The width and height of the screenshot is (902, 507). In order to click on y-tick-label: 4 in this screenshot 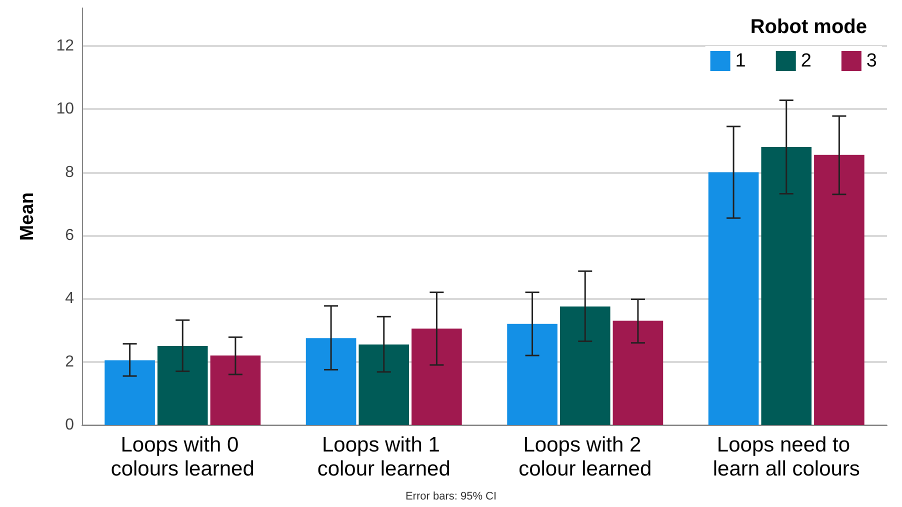, I will do `click(69, 299)`.